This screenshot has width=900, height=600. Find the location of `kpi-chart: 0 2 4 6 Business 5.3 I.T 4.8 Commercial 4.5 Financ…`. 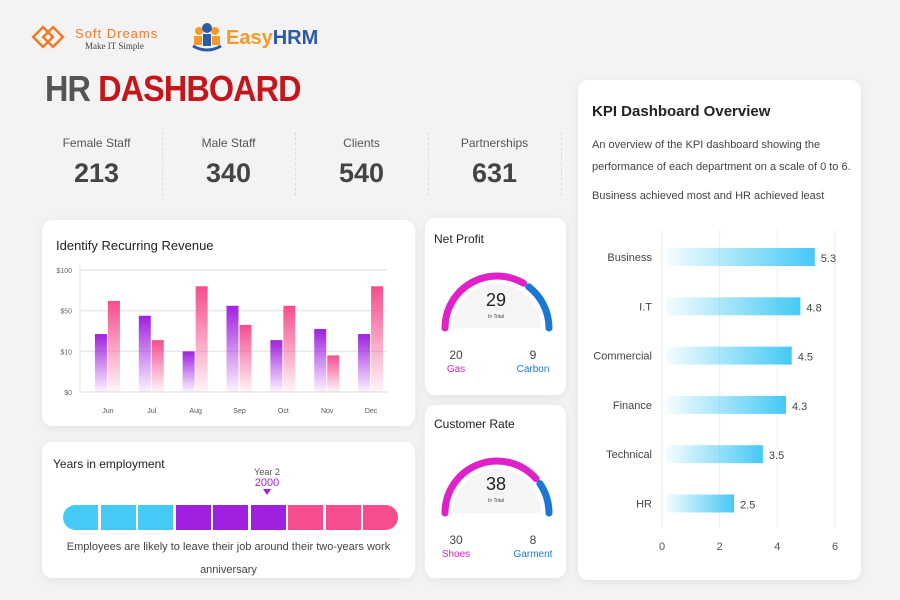

kpi-chart: 0 2 4 6 Business 5.3 I.T 4.8 Commercial 4.5 Financ… is located at coordinates (715, 391).